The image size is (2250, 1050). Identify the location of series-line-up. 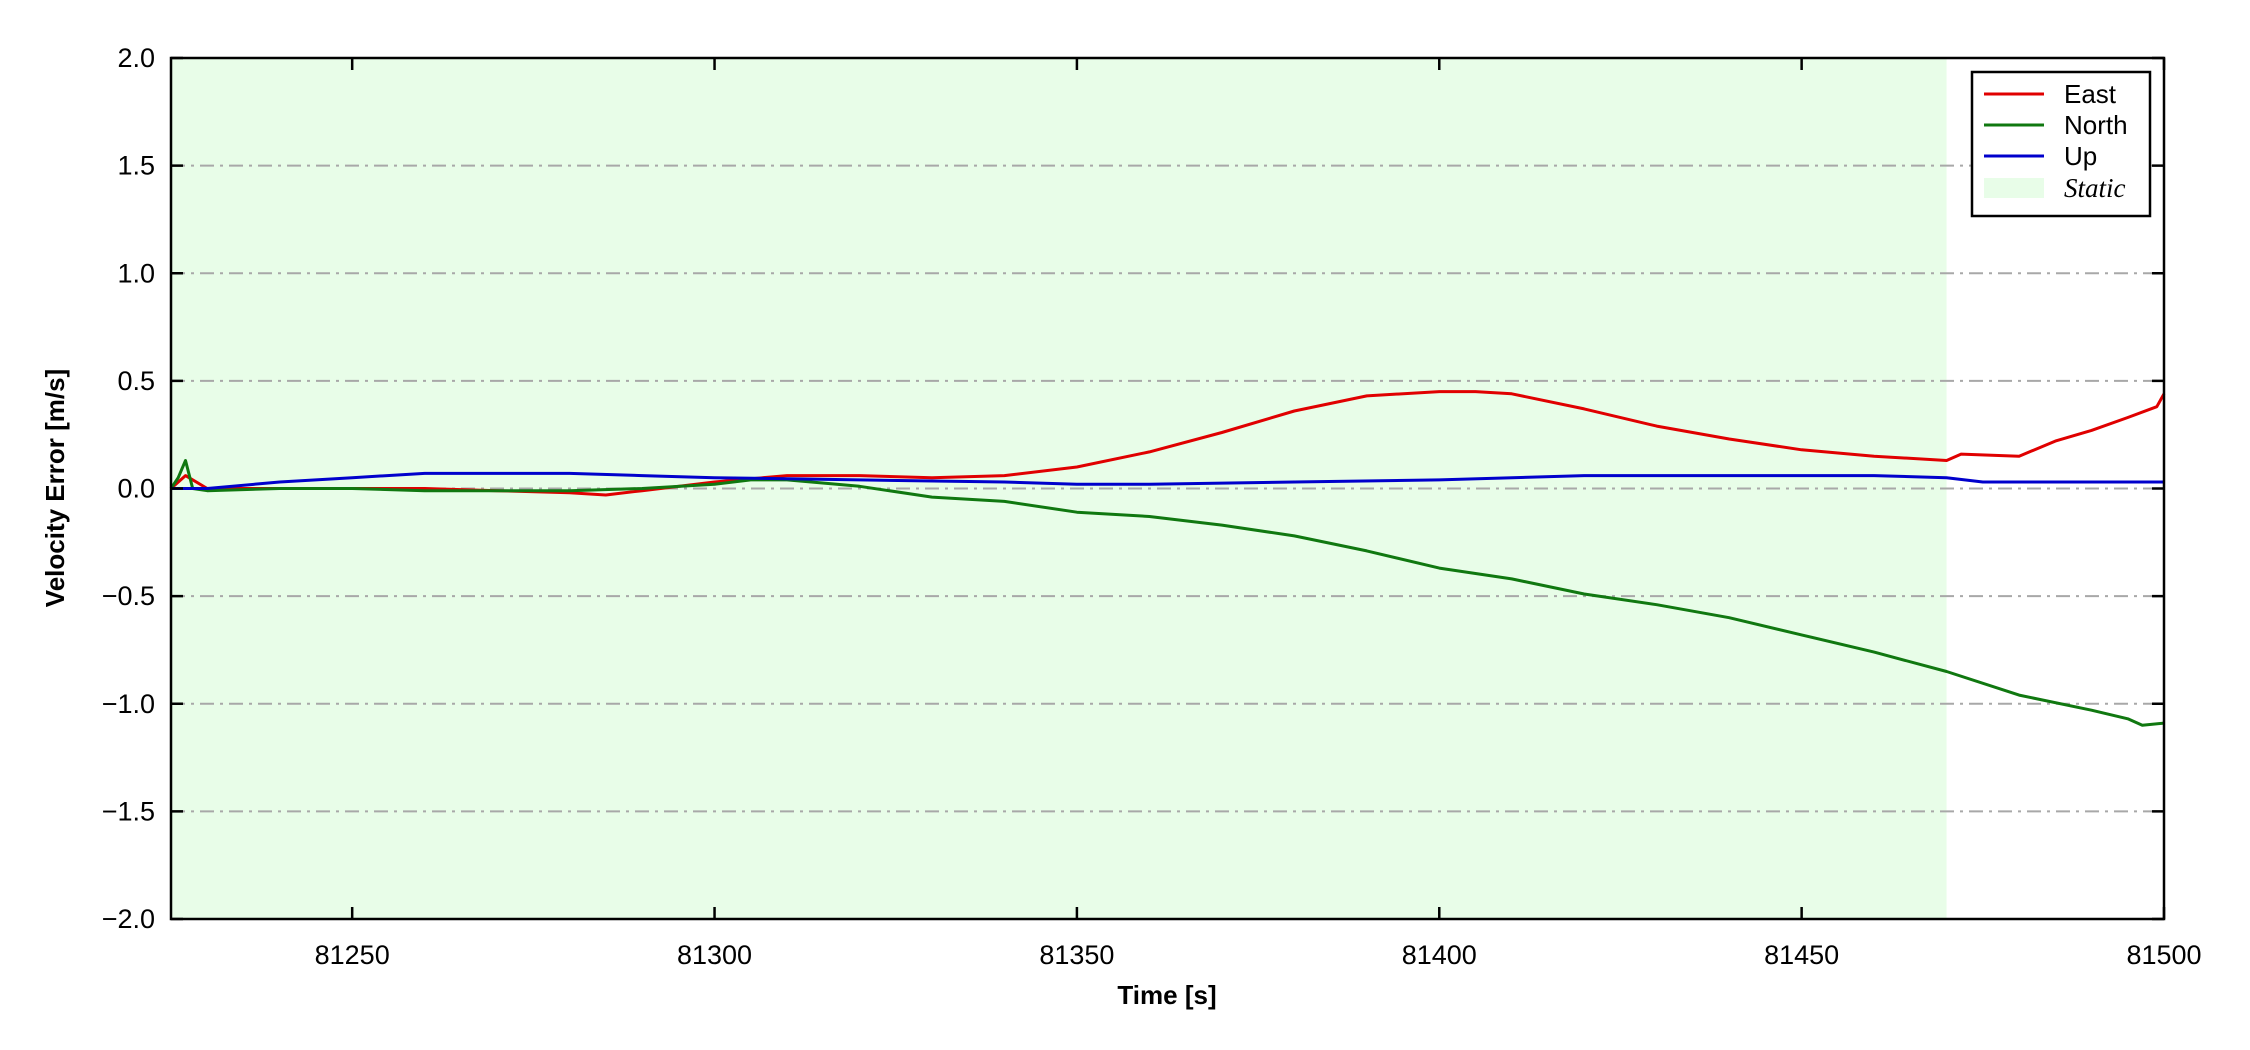
(1167, 480).